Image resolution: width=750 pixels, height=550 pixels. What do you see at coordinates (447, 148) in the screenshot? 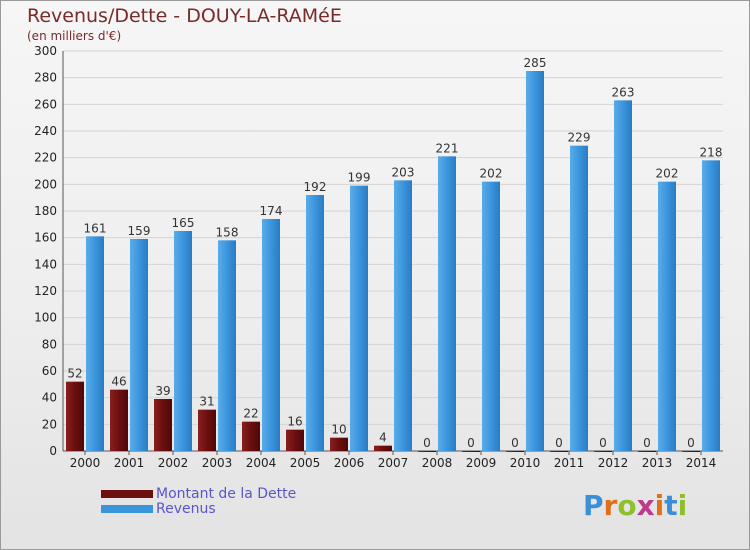
I see `data-label-revenus: 221` at bounding box center [447, 148].